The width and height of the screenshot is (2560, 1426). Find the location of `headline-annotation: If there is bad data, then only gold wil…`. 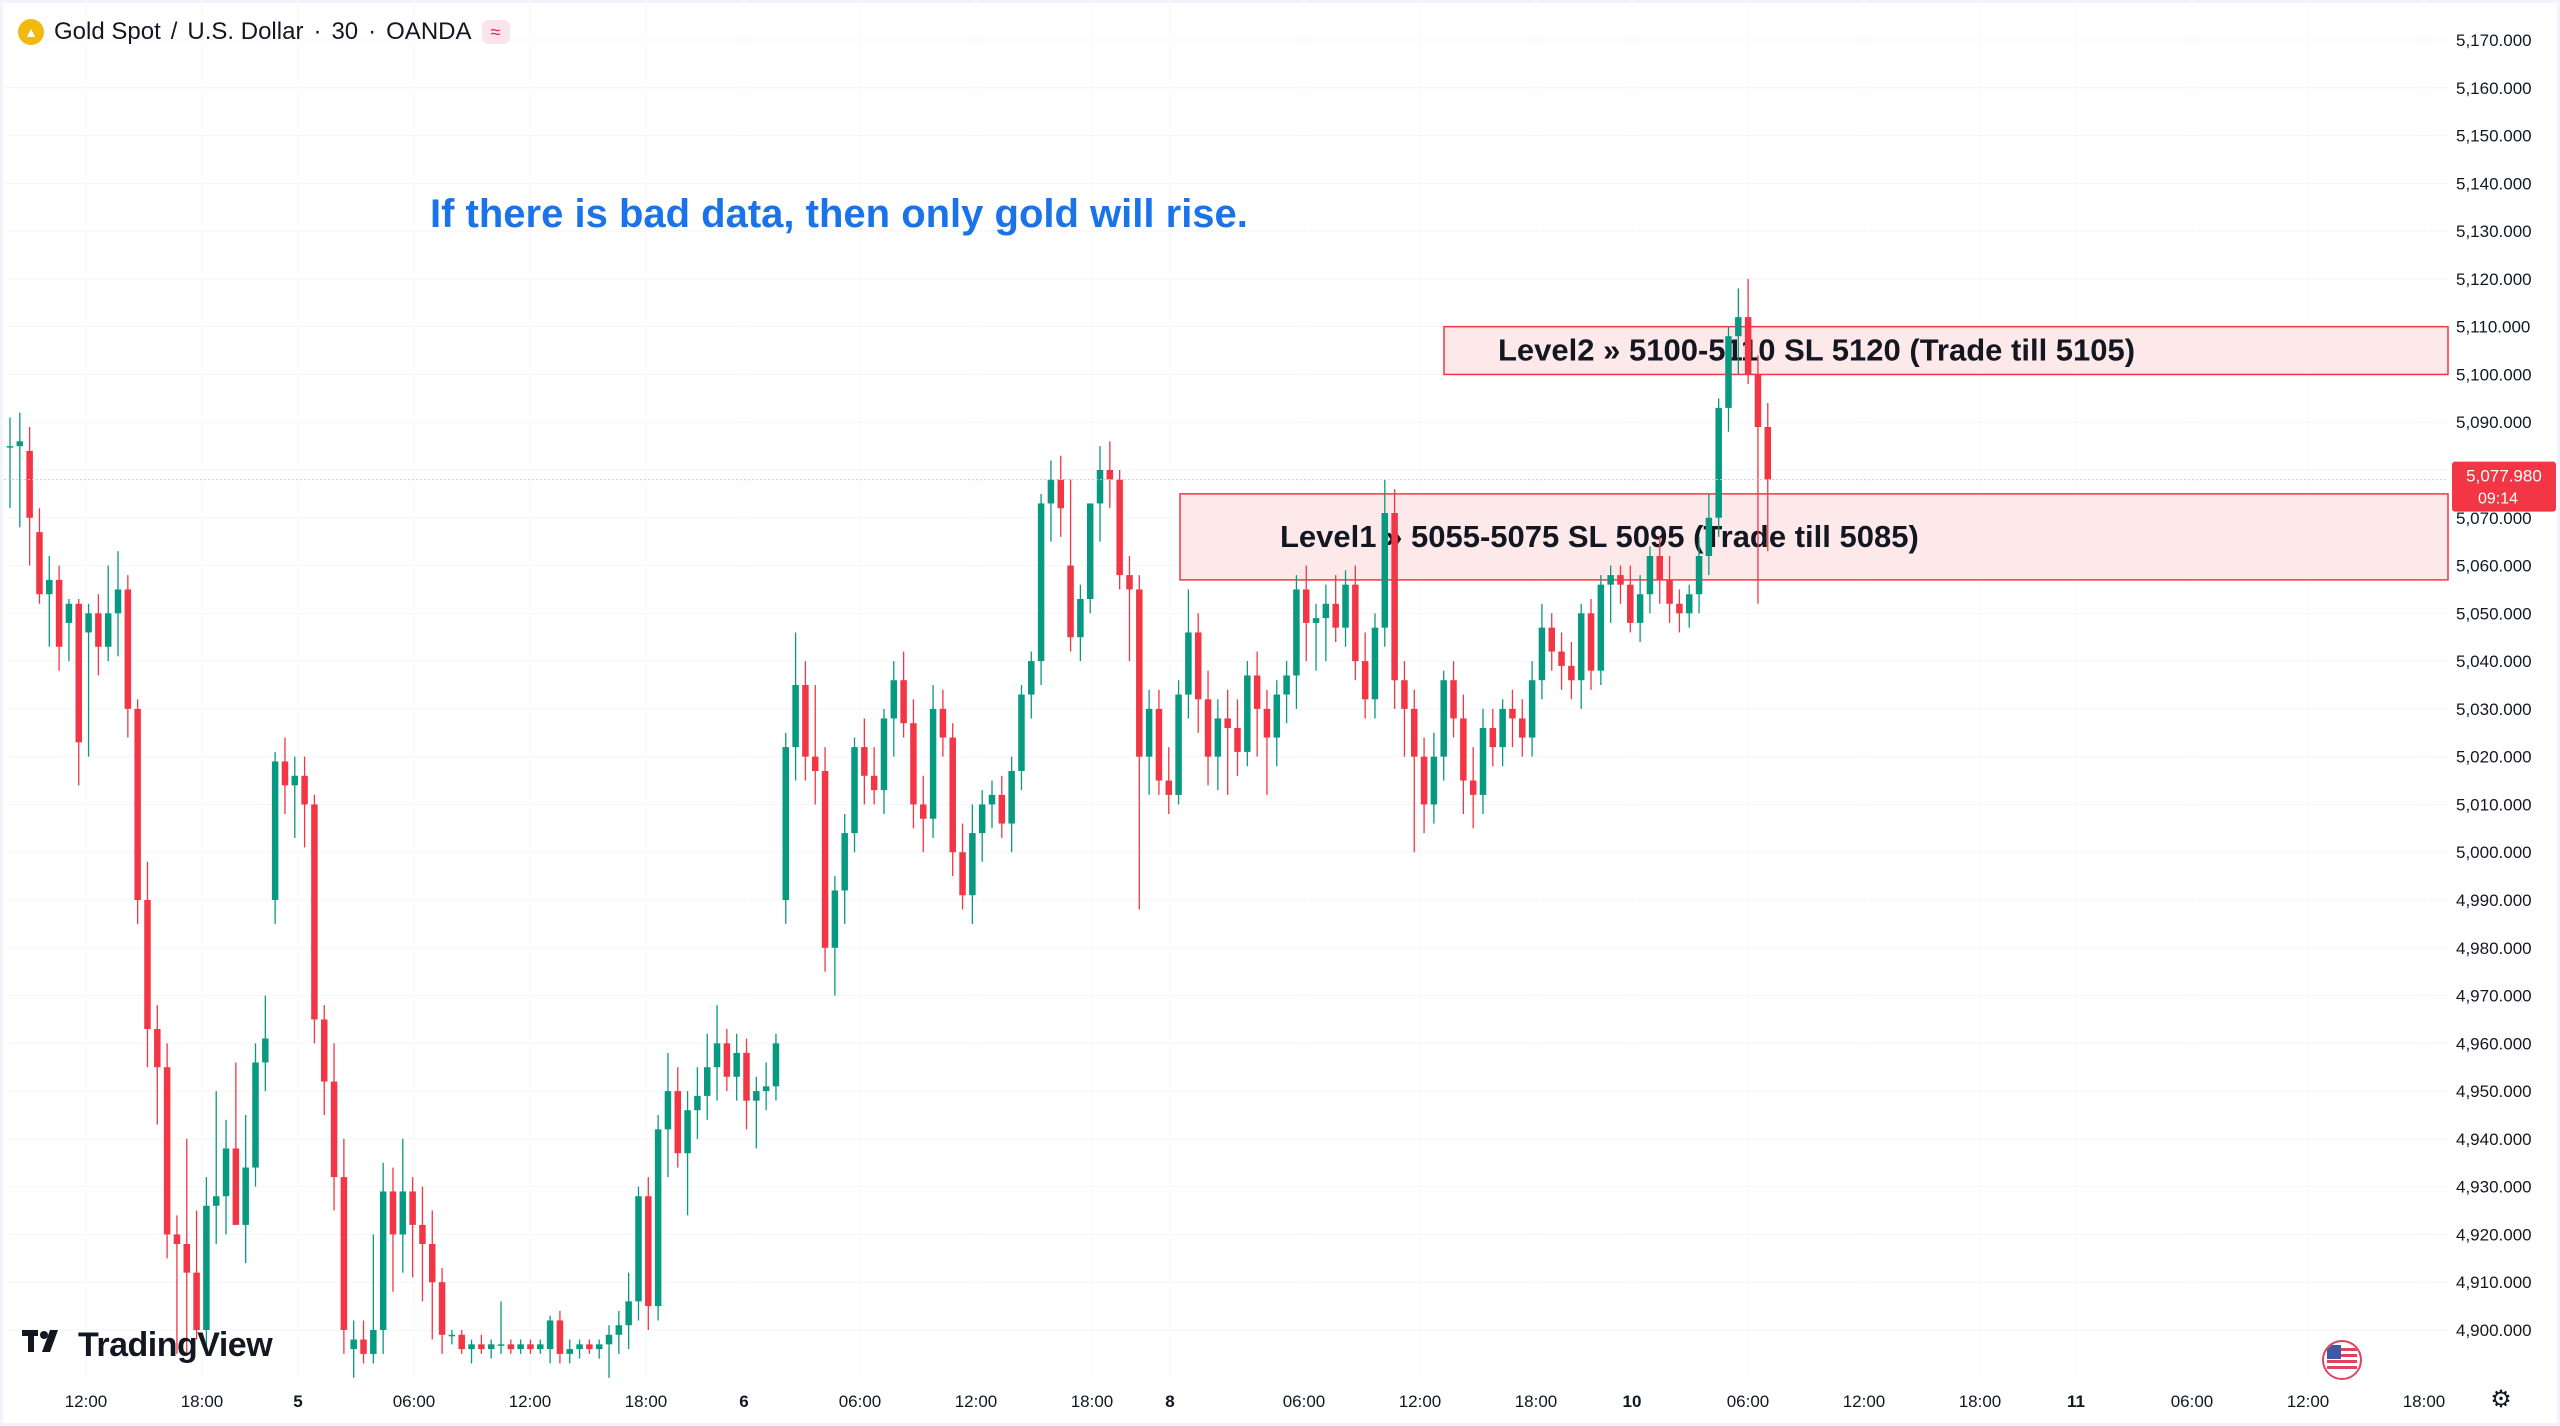

headline-annotation: If there is bad data, then only gold wil… is located at coordinates (839, 214).